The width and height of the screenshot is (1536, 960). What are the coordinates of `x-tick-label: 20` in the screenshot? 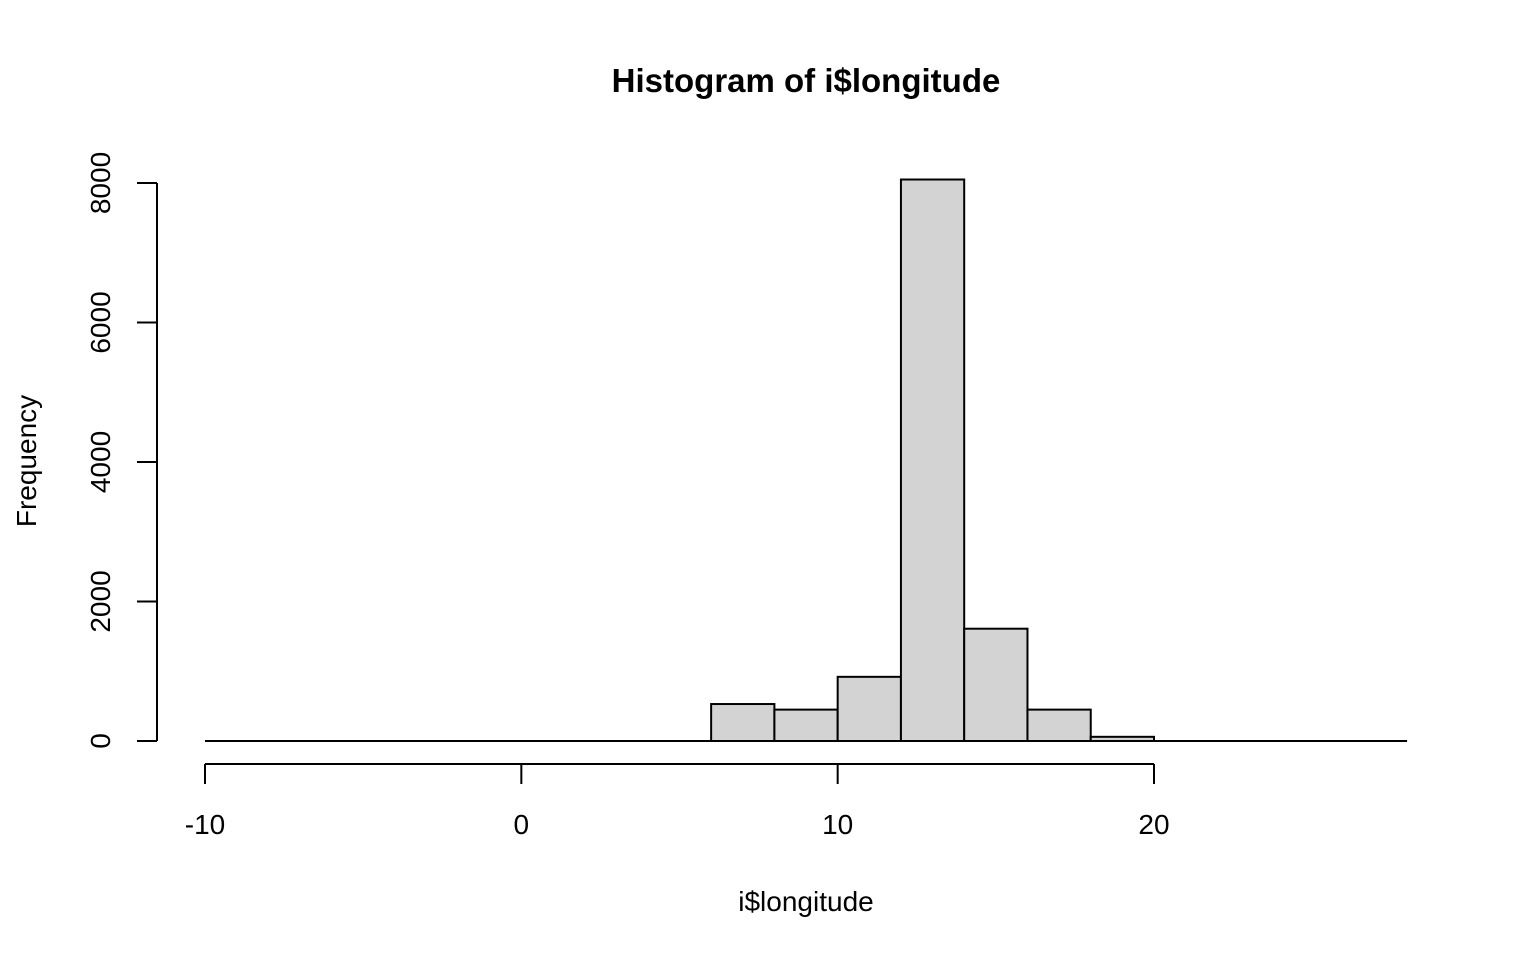 It's located at (1153, 824).